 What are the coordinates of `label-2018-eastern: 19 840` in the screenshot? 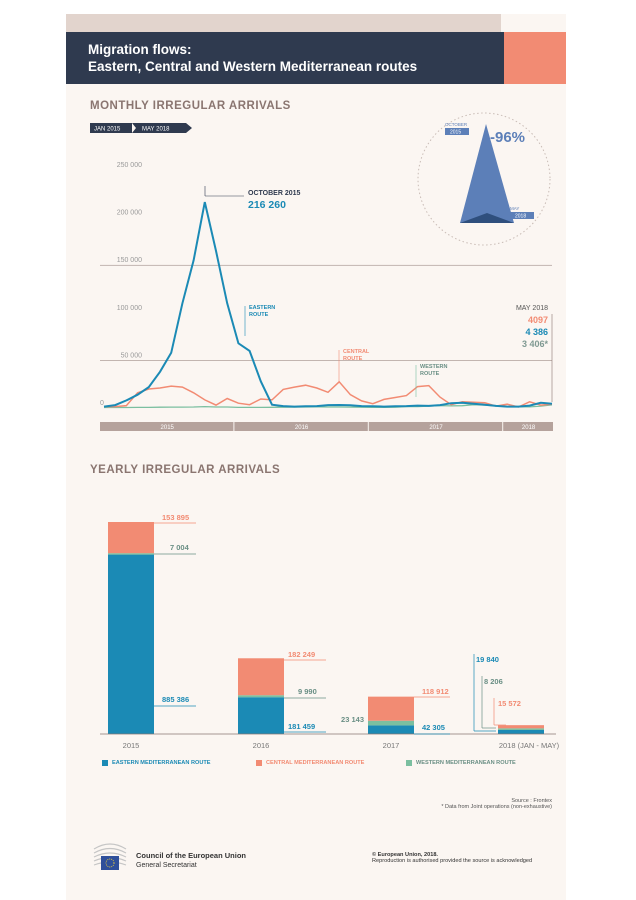 It's located at (487, 659).